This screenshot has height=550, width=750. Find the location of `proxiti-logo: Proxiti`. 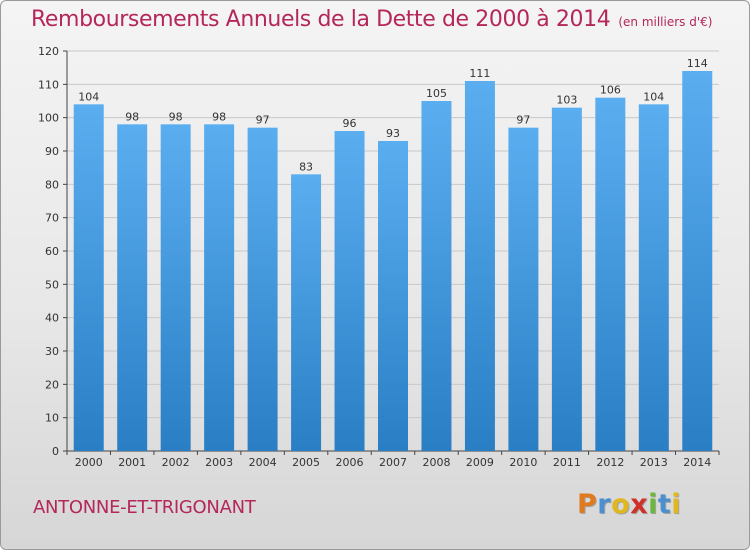

proxiti-logo: Proxiti is located at coordinates (629, 504).